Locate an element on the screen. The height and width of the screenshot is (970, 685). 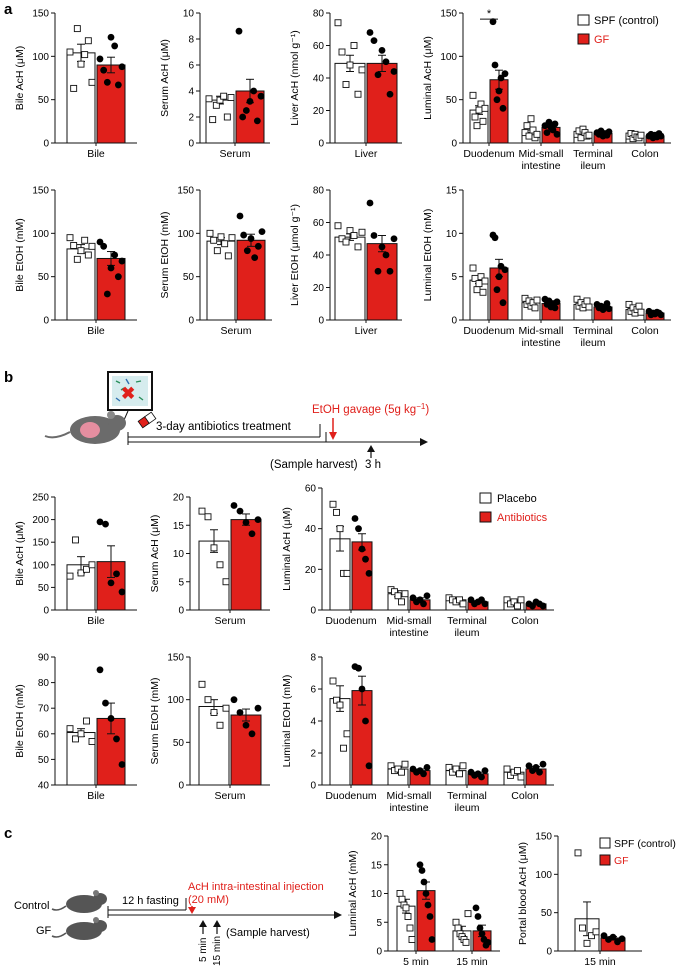
significance-star: * is located at coordinates (489, 14).